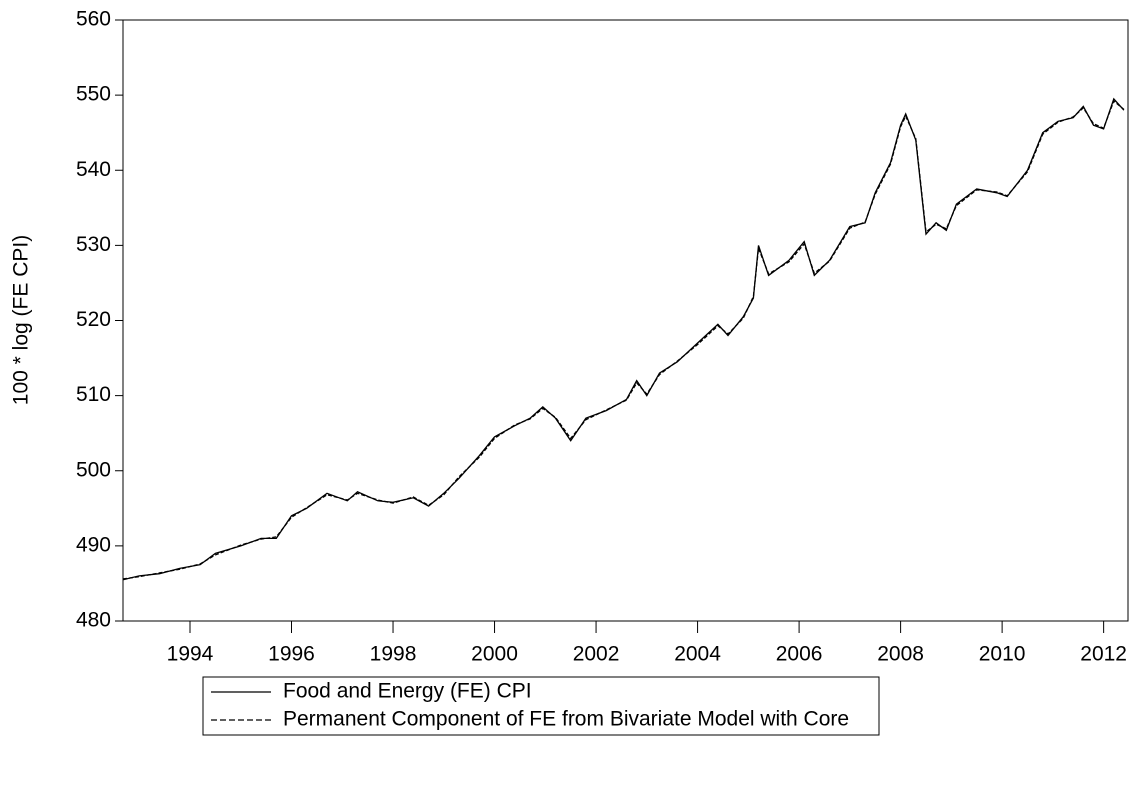 This screenshot has width=1137, height=787. What do you see at coordinates (93, 169) in the screenshot?
I see `y-tick-label: 540` at bounding box center [93, 169].